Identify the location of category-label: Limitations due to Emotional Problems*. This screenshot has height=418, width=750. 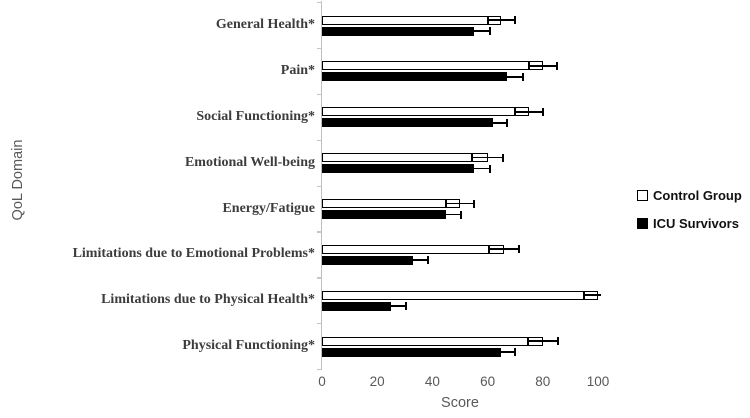
(193, 254).